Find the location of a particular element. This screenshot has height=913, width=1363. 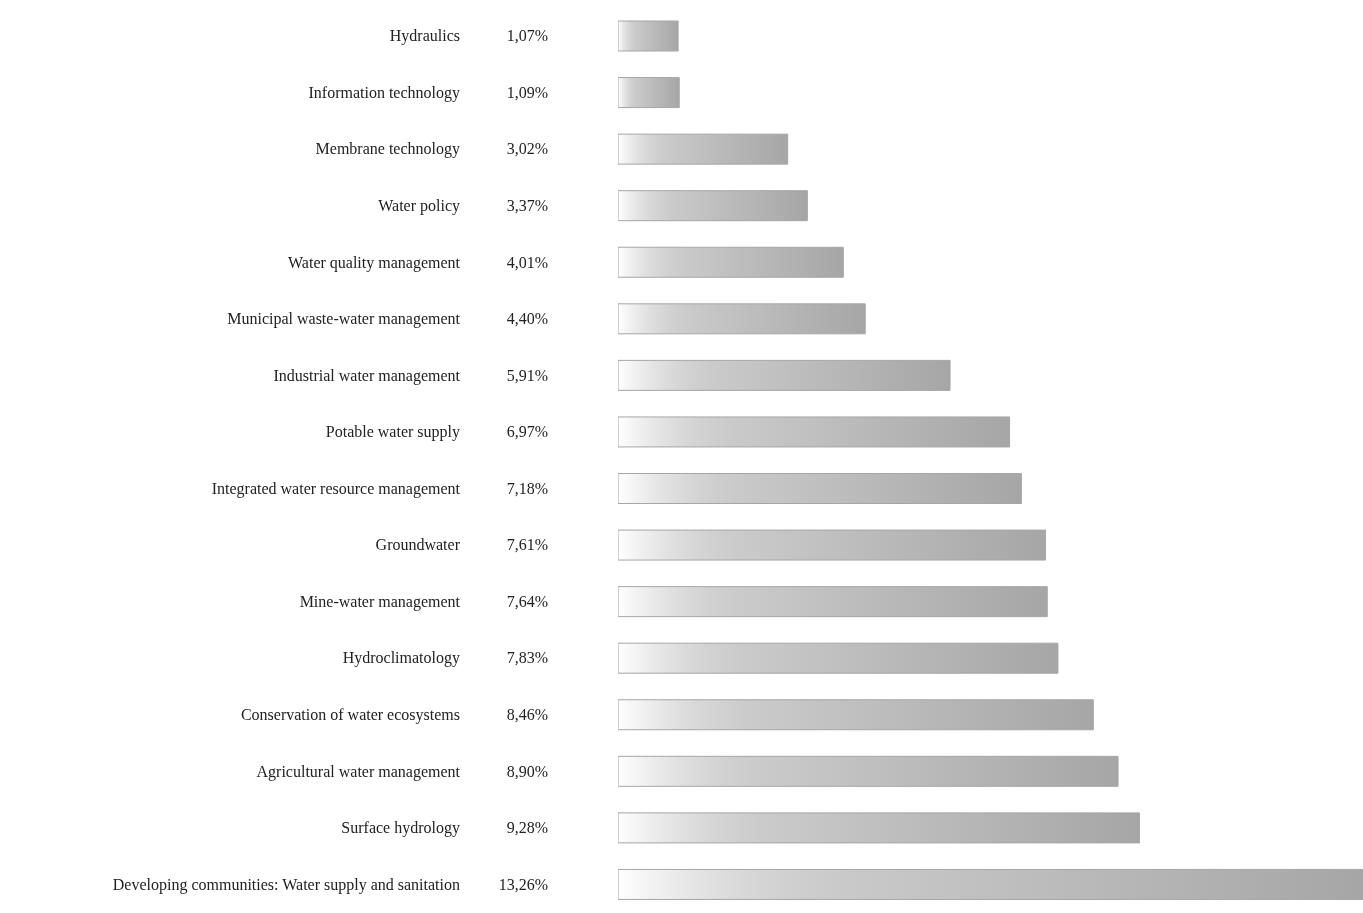

data-label: 3,02% is located at coordinates (527, 149).